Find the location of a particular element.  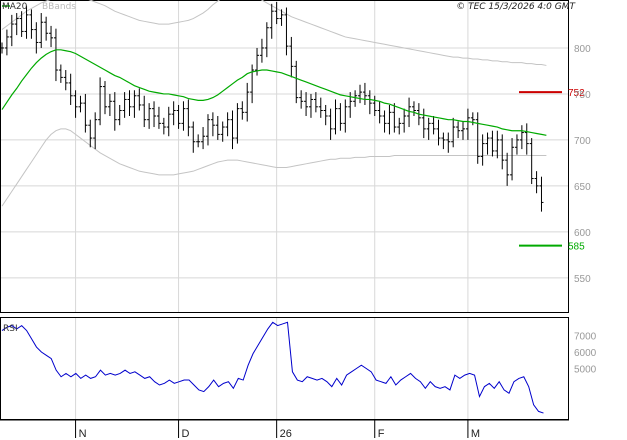

rsi-axis-ticks: 5000 6000 7000 is located at coordinates (585, 354).